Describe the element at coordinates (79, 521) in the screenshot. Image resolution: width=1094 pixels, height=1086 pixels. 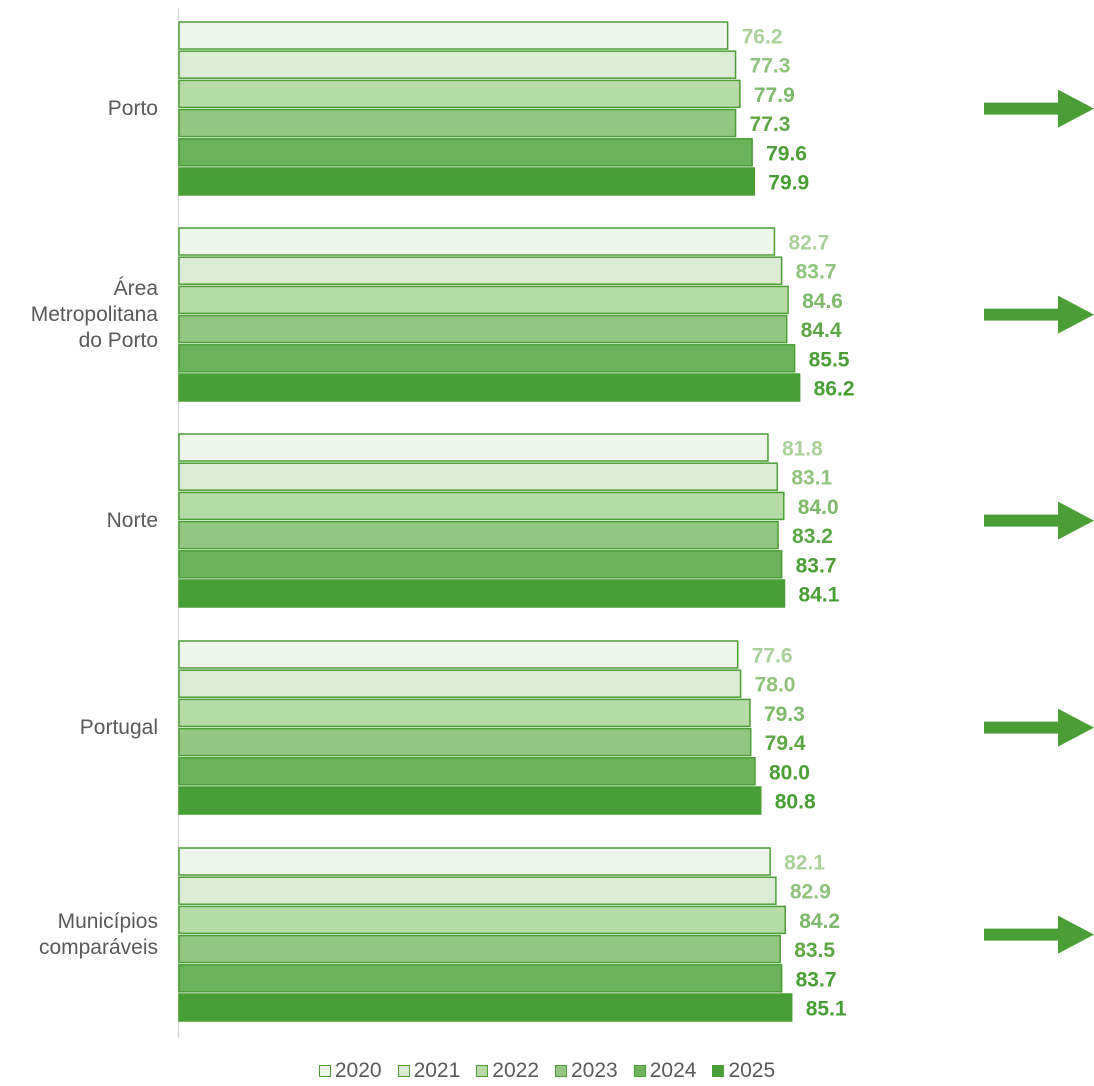
I see `category-label: Norte` at that location.